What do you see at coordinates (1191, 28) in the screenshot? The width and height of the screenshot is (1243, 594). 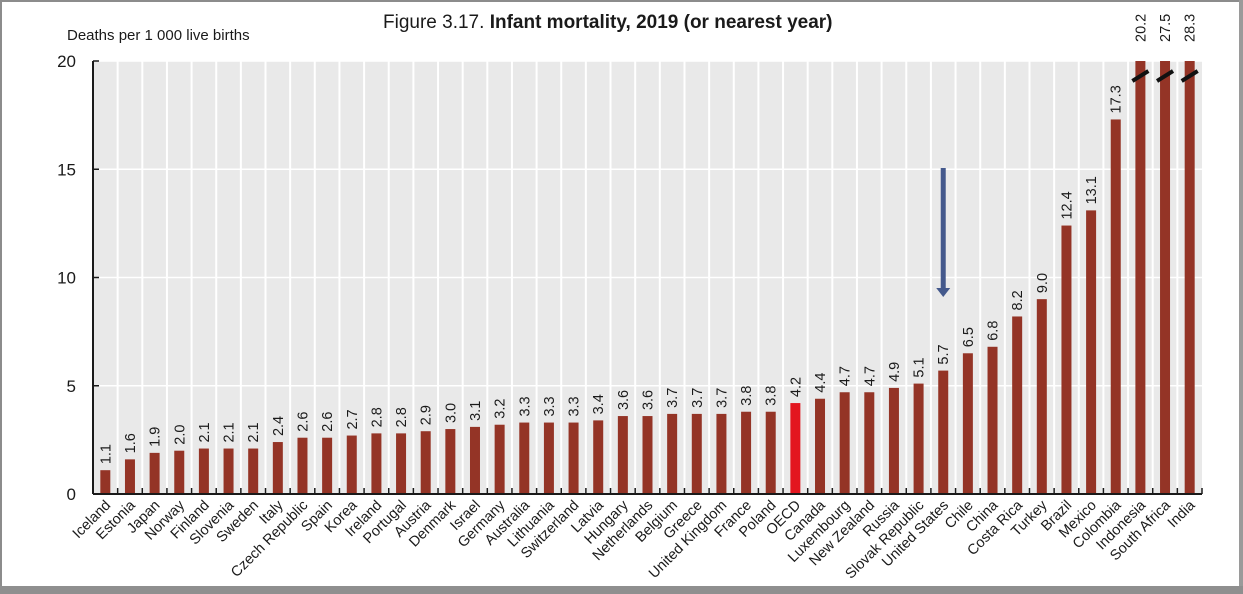 I see `value-label: 28.3` at bounding box center [1191, 28].